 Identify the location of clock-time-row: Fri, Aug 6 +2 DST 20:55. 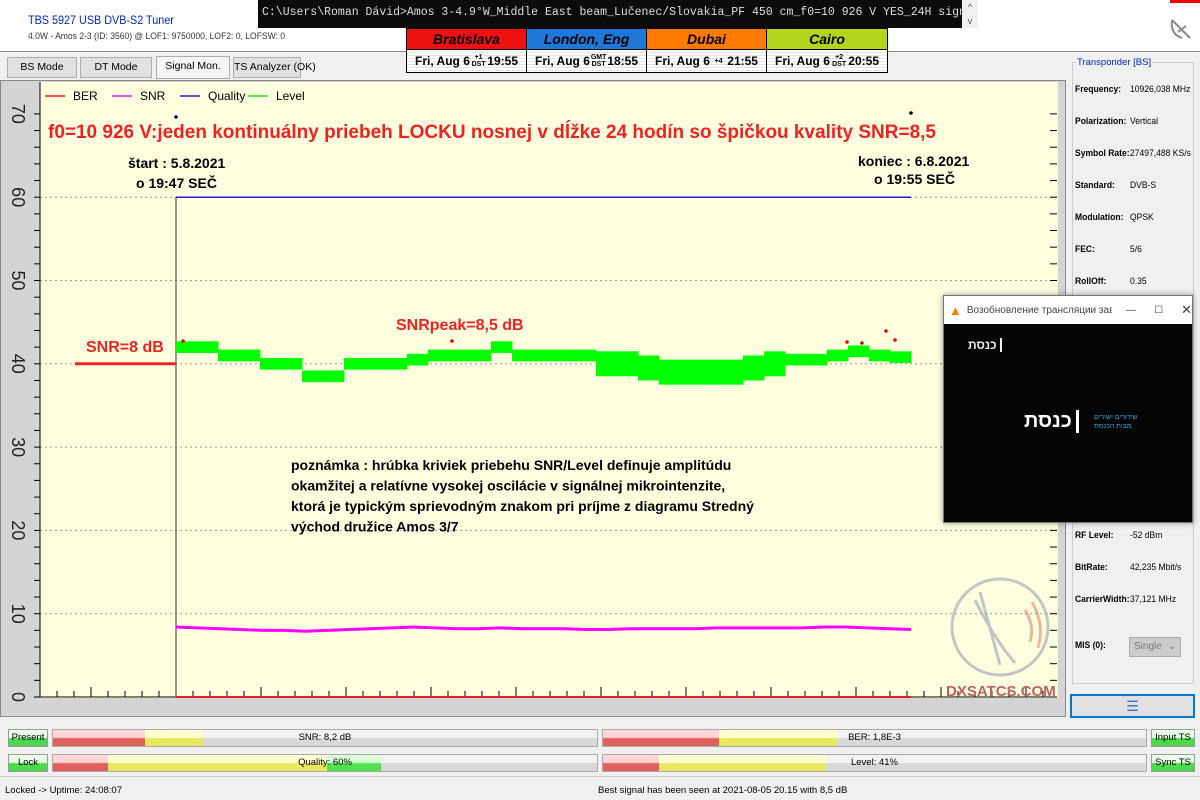
(827, 61).